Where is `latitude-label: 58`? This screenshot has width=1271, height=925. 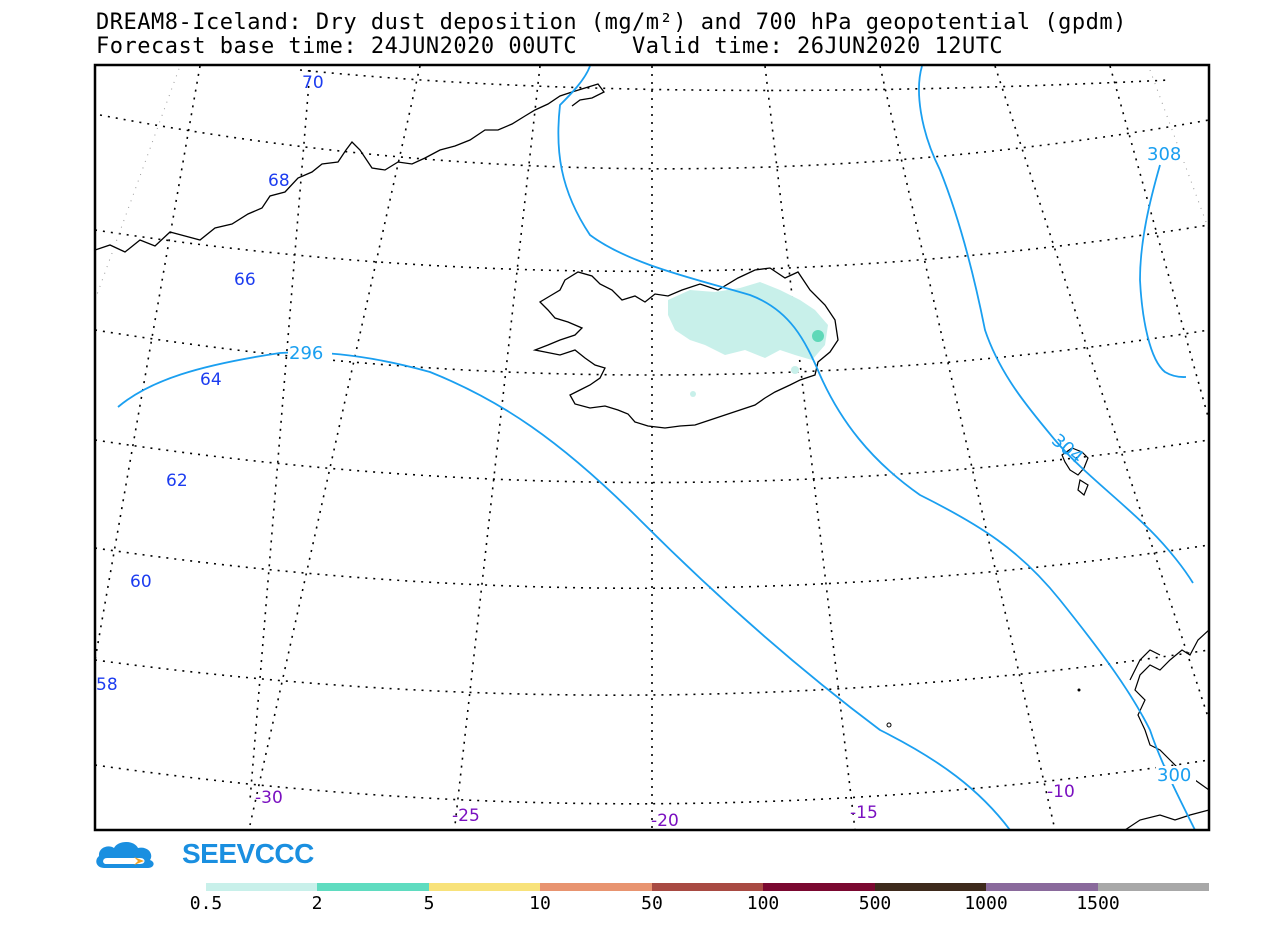
latitude-label: 58 is located at coordinates (107, 685).